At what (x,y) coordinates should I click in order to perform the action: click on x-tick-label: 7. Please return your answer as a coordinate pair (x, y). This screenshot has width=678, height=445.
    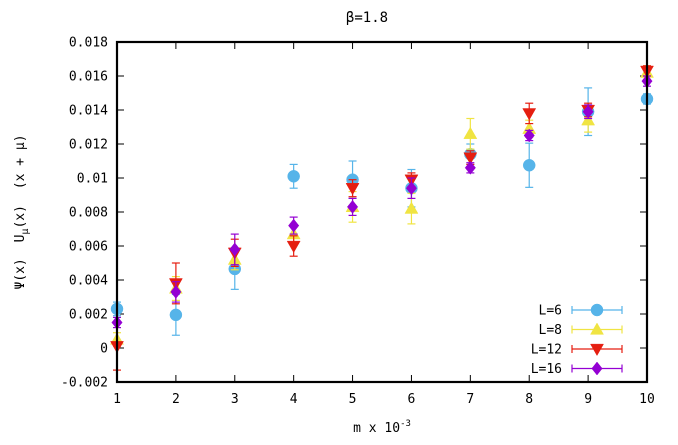
    Looking at the image, I should click on (470, 399).